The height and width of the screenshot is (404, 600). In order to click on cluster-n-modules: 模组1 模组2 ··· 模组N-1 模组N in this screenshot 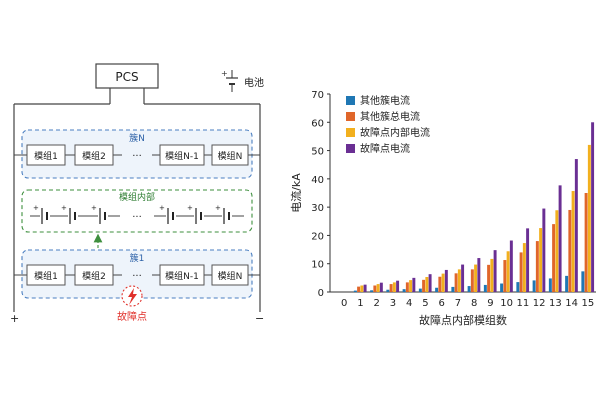, I will do `click(137, 155)`.